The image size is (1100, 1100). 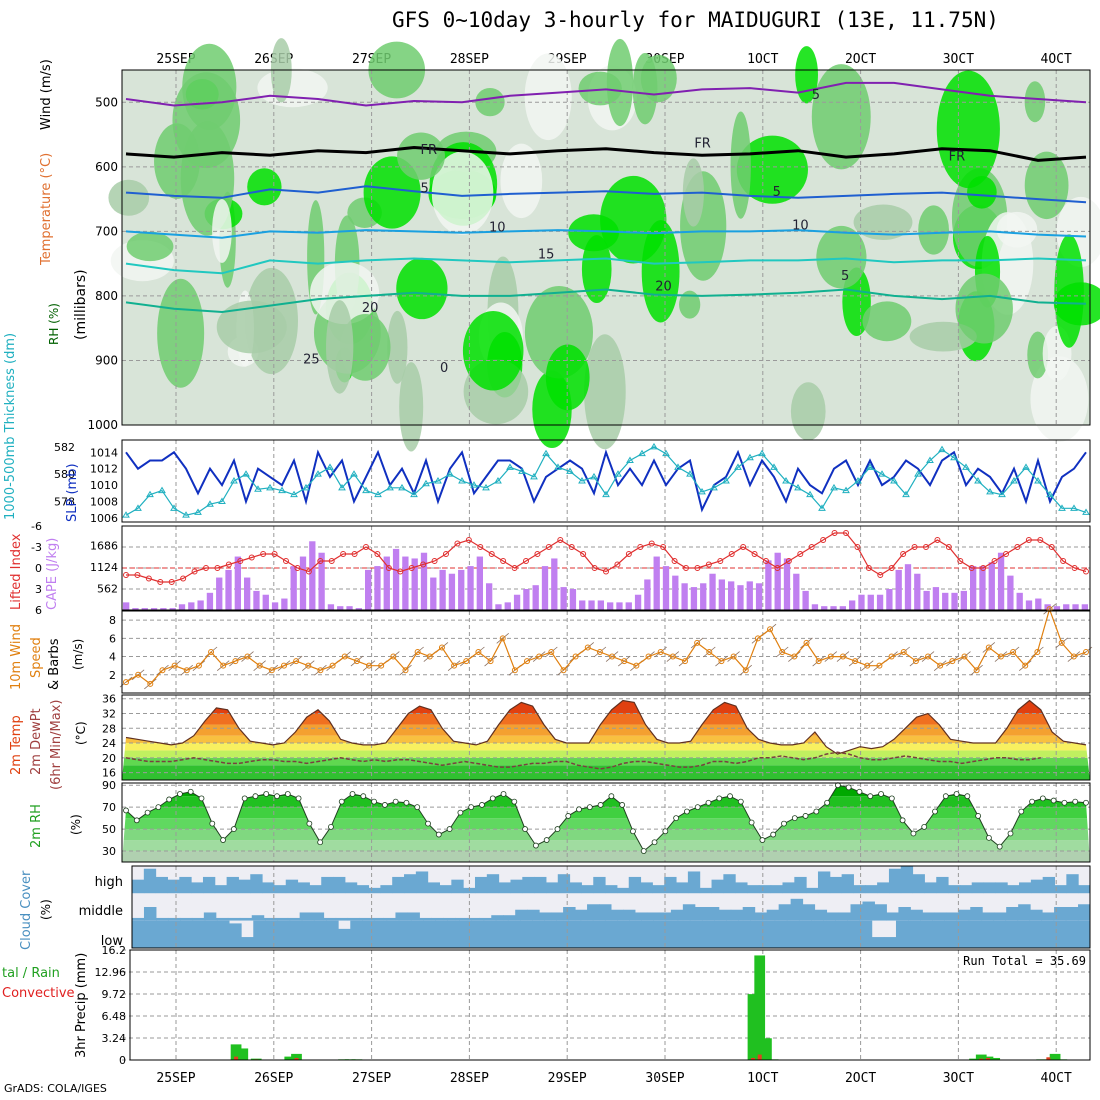 I want to click on cape-frame, so click(x=606, y=568).